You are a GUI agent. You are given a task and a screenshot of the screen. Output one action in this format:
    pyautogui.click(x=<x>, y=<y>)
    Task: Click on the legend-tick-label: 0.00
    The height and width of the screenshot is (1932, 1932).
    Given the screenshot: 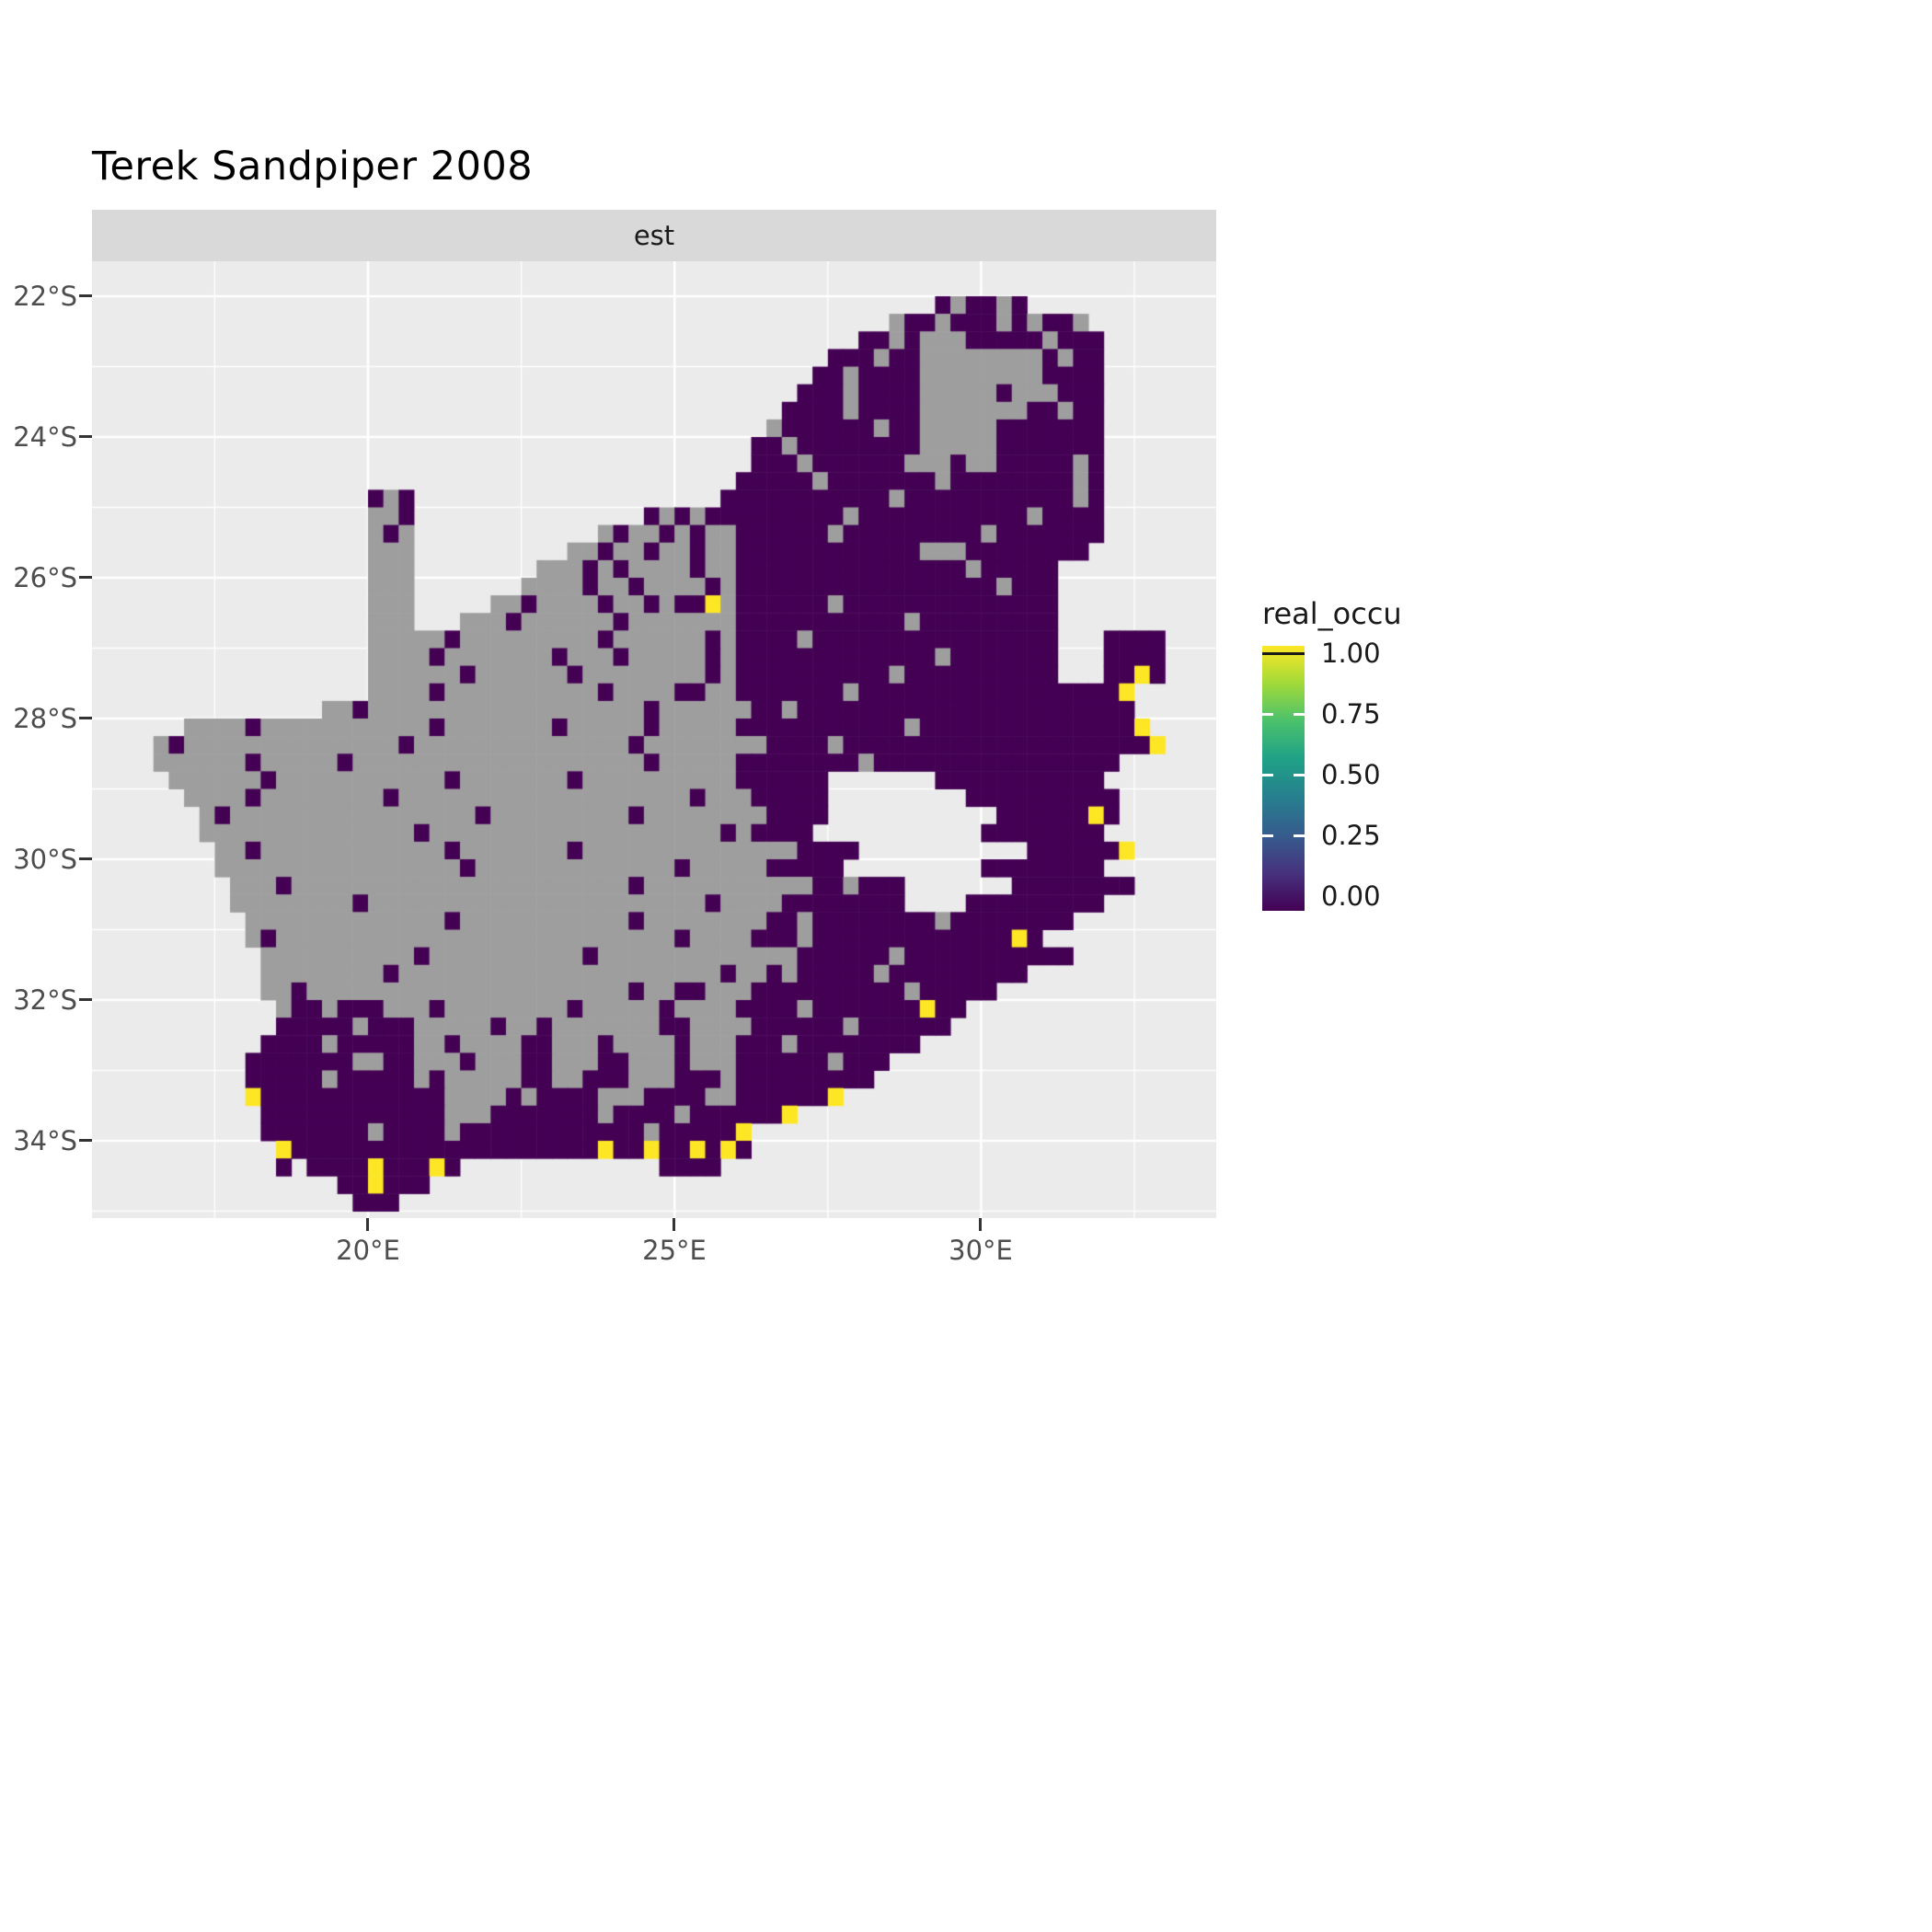 What is the action you would take?
    pyautogui.click(x=1351, y=896)
    